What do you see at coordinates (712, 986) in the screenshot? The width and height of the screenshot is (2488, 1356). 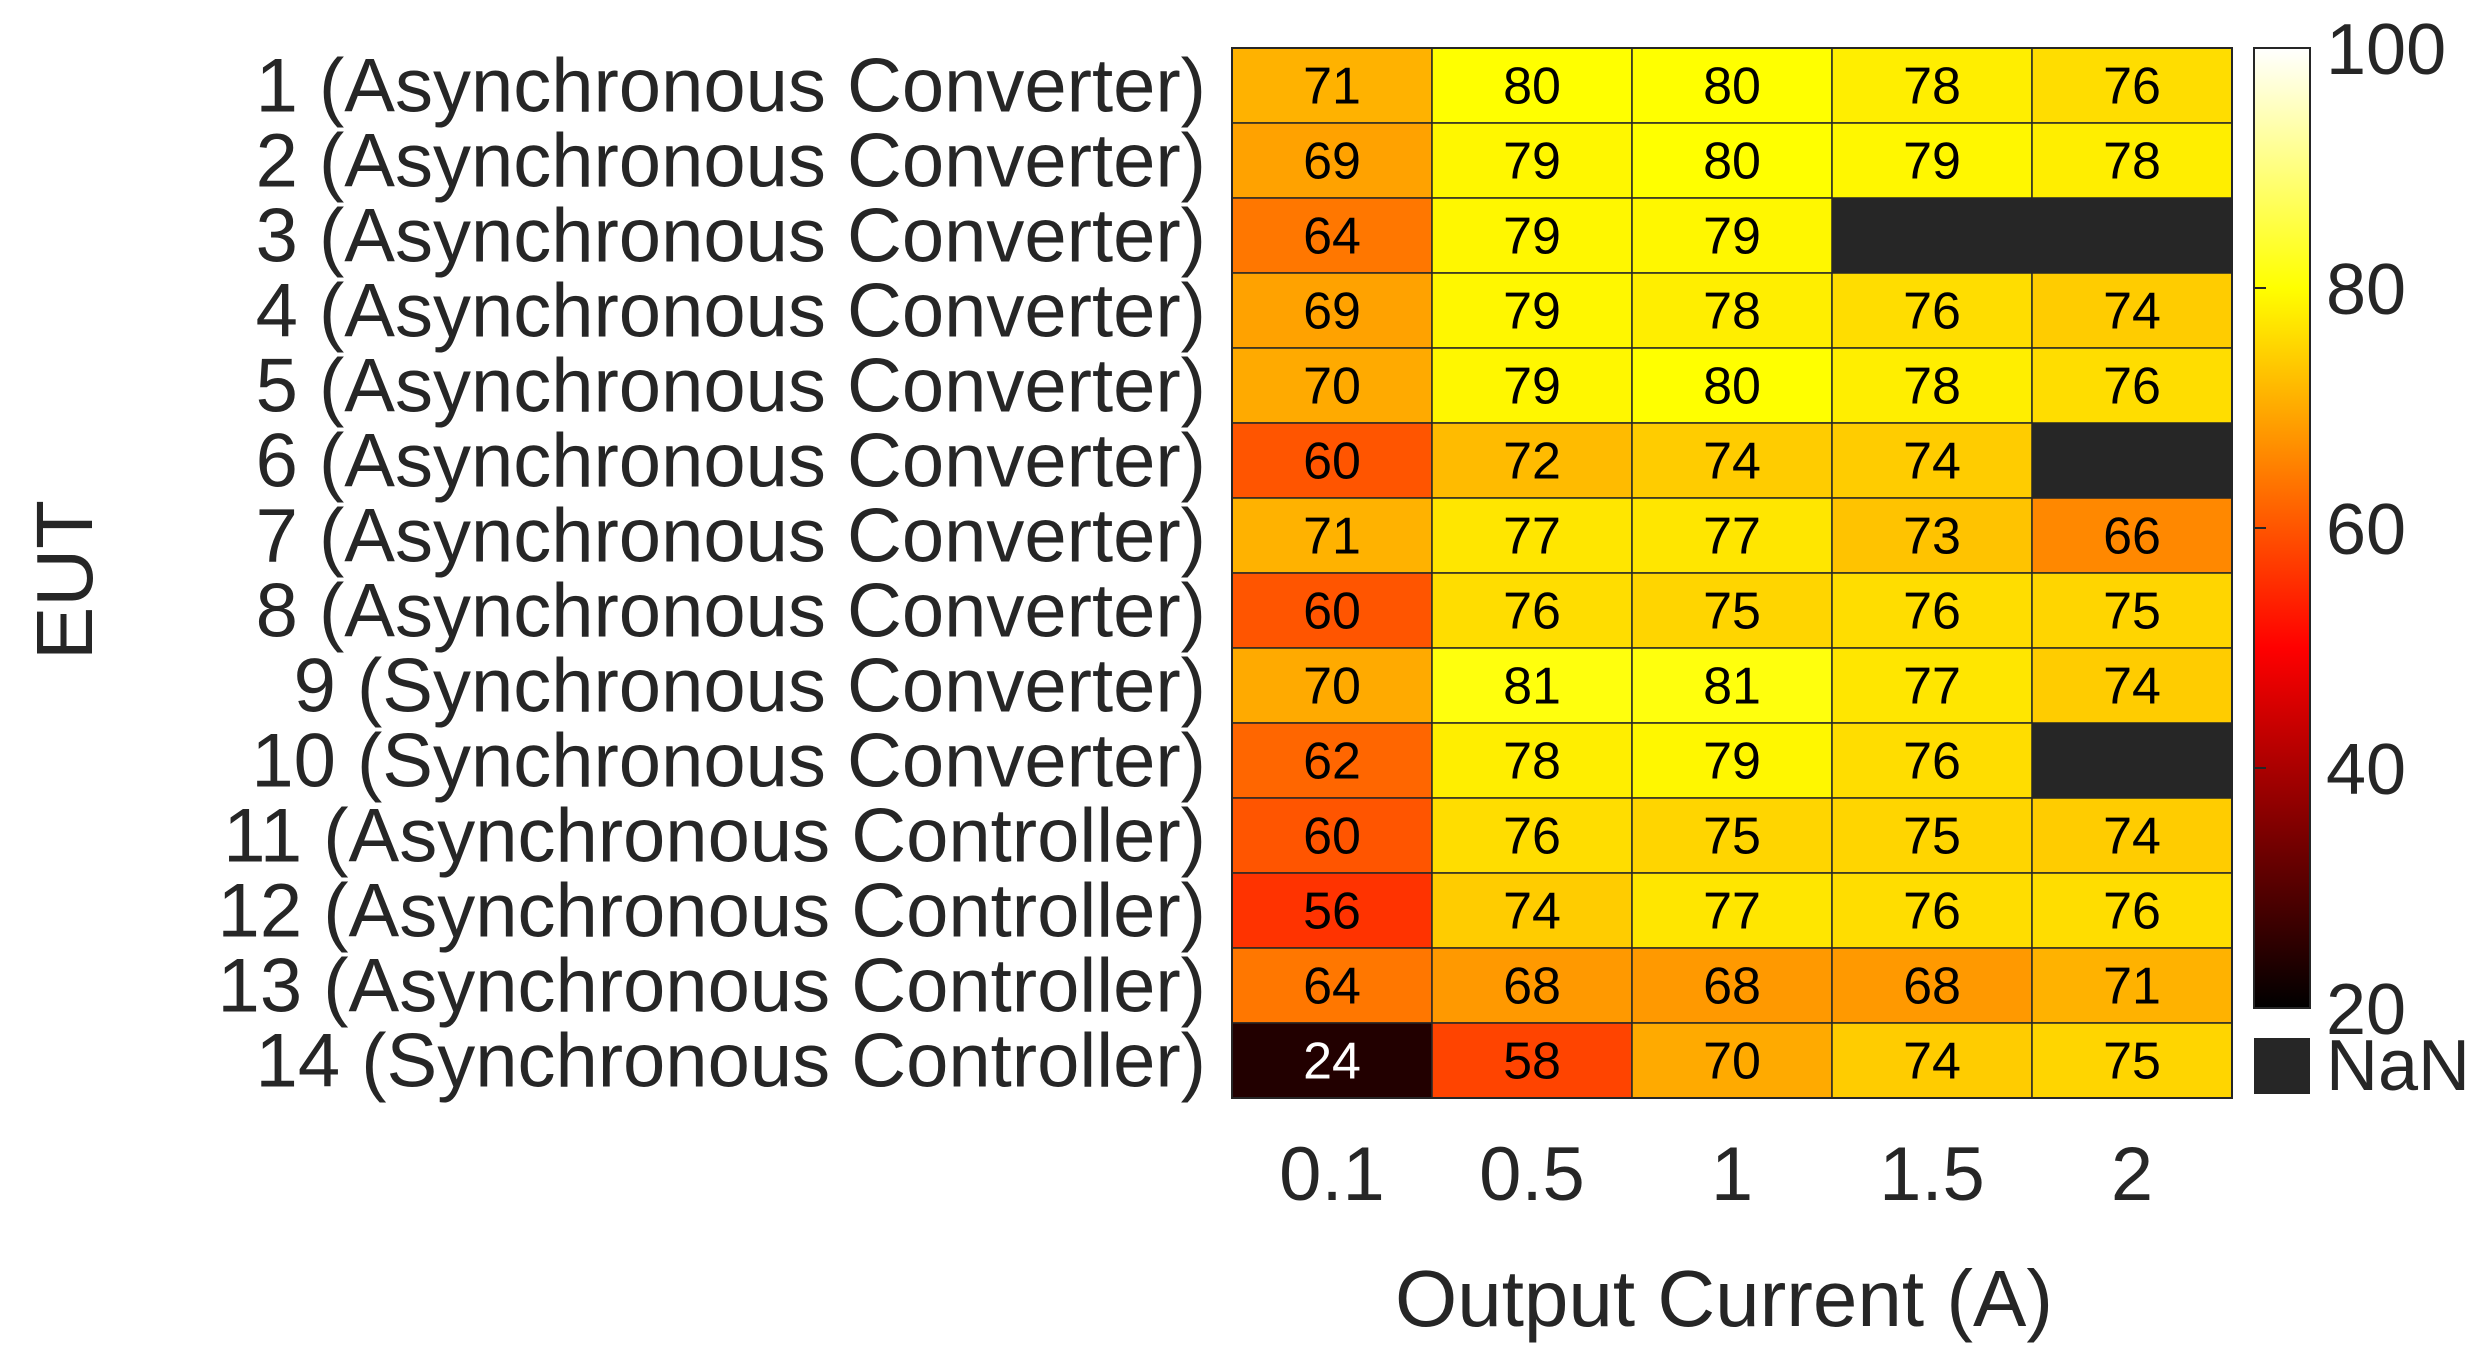 I see `y-tick-label: 13 (Asynchronous Controller)` at bounding box center [712, 986].